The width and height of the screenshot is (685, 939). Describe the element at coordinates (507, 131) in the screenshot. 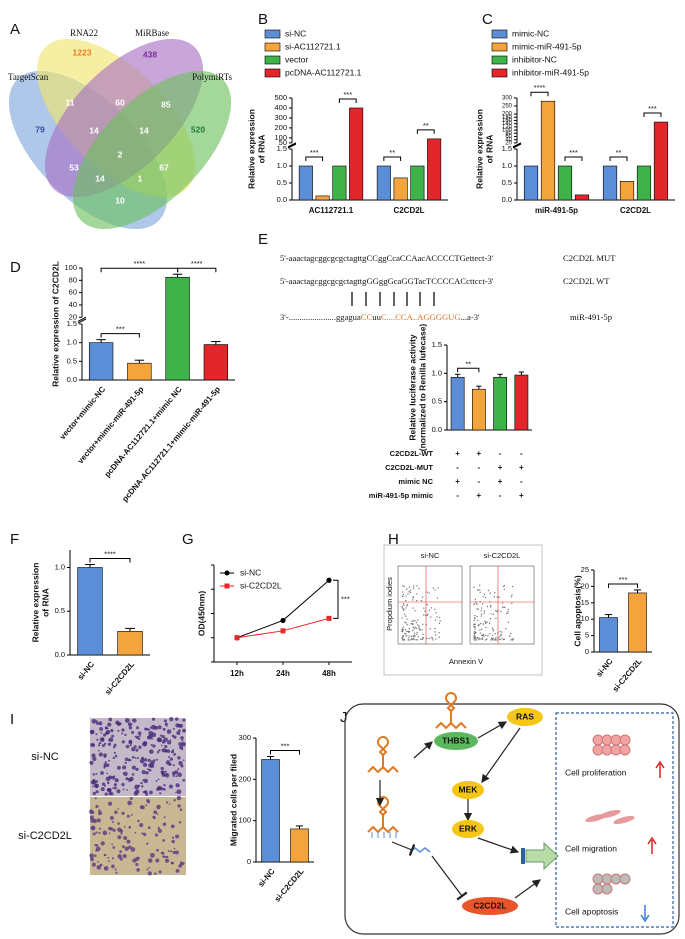

I see `y-tick-label: 100` at that location.